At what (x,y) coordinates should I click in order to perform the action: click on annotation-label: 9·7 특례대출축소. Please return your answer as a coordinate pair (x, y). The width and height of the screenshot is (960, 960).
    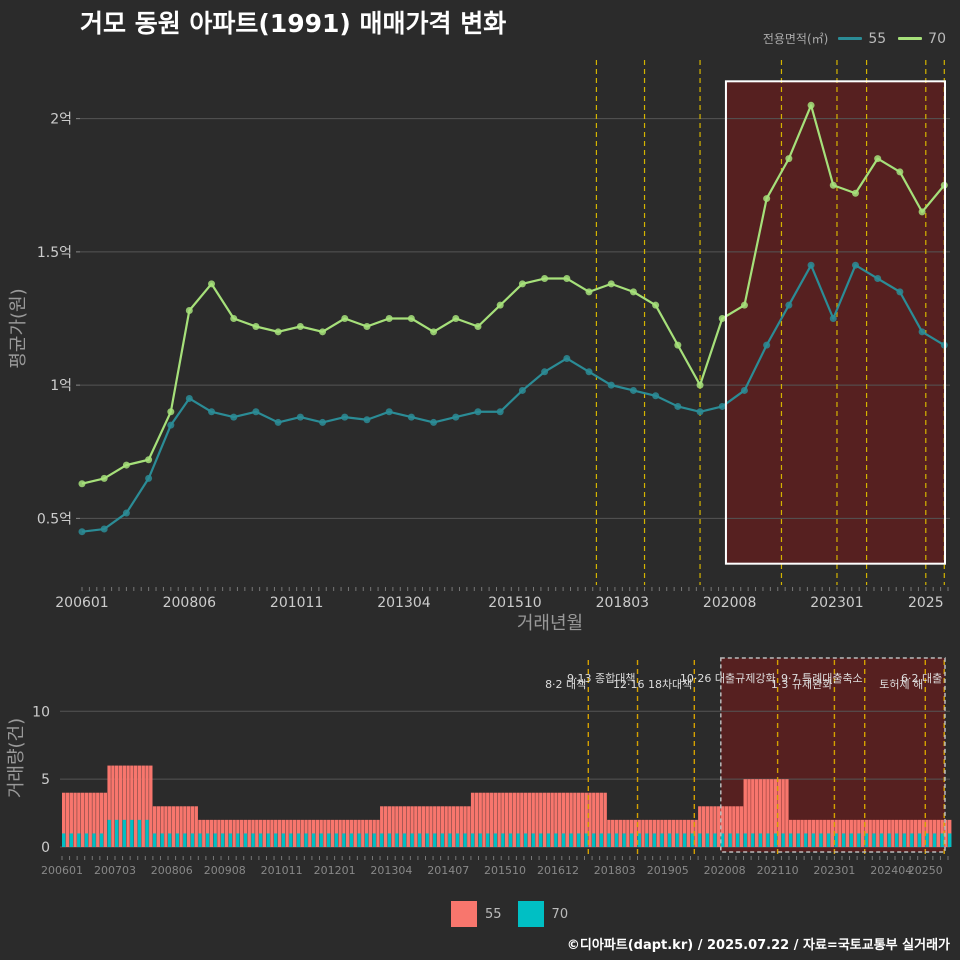
    Looking at the image, I should click on (822, 678).